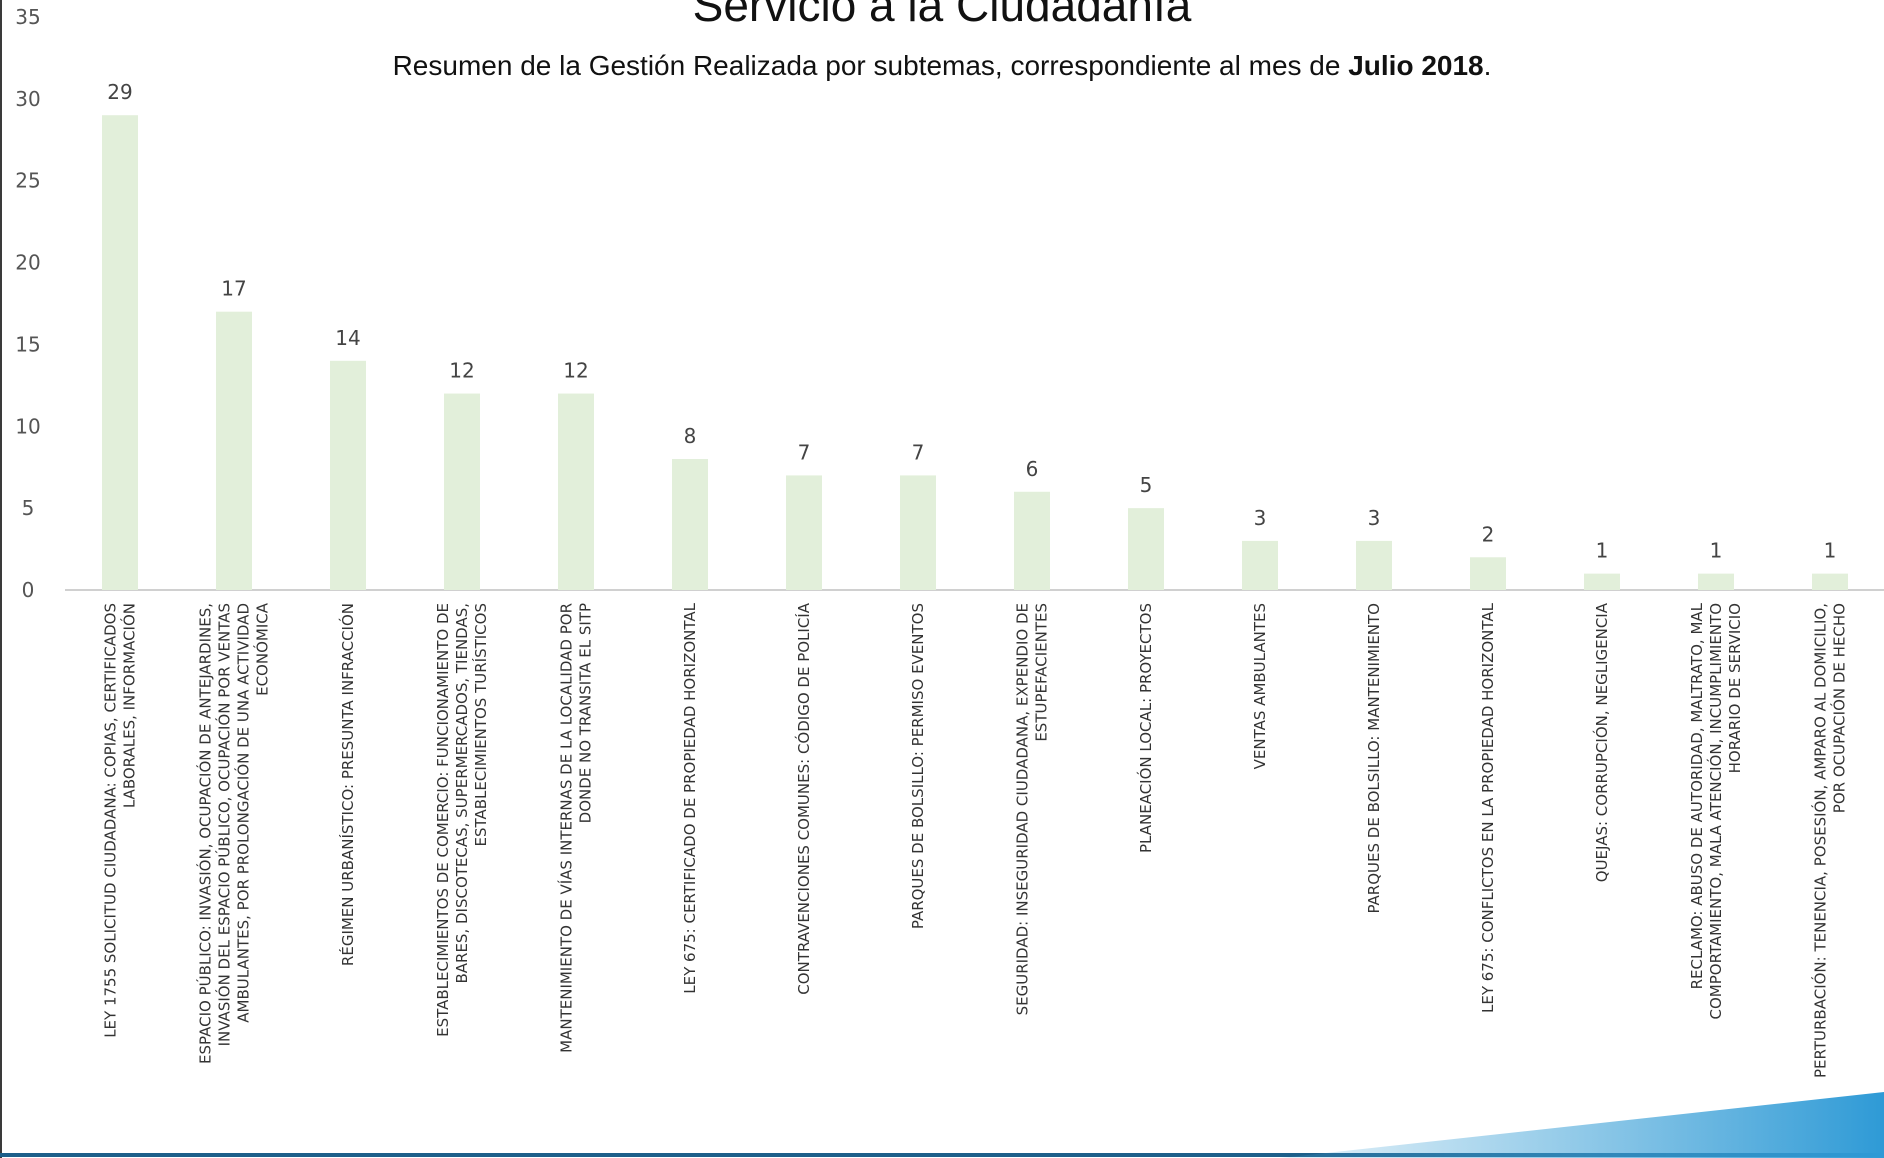 Image resolution: width=1884 pixels, height=1158 pixels. I want to click on data-label: 8, so click(690, 436).